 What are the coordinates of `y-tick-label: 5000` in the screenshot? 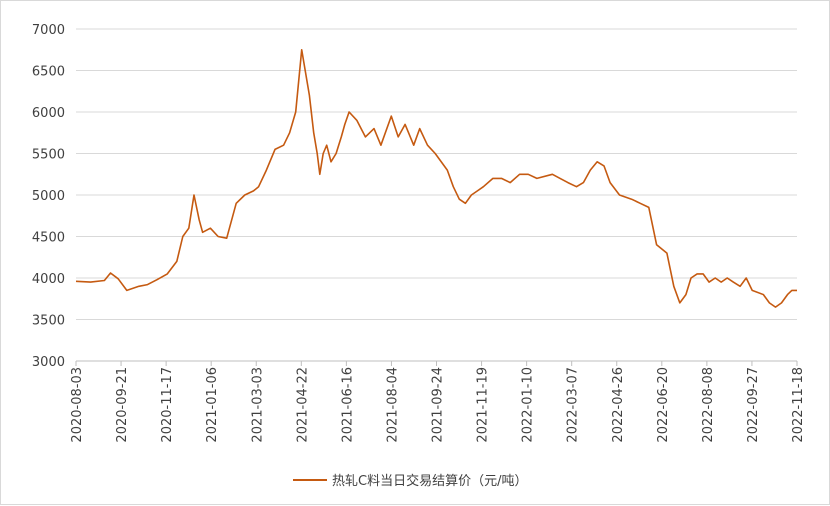 It's located at (48, 196).